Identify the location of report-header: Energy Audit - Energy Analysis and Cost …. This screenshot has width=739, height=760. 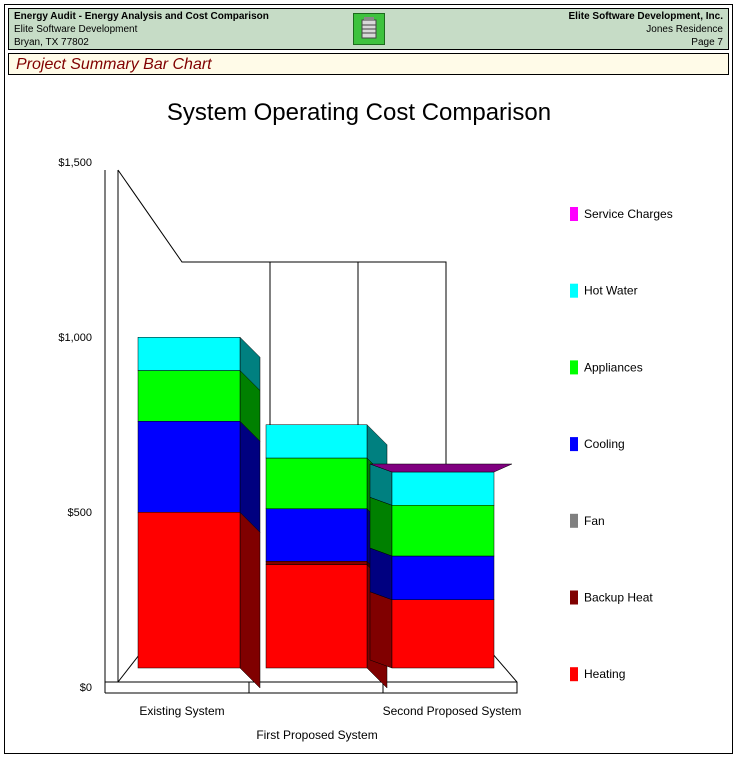
(368, 29).